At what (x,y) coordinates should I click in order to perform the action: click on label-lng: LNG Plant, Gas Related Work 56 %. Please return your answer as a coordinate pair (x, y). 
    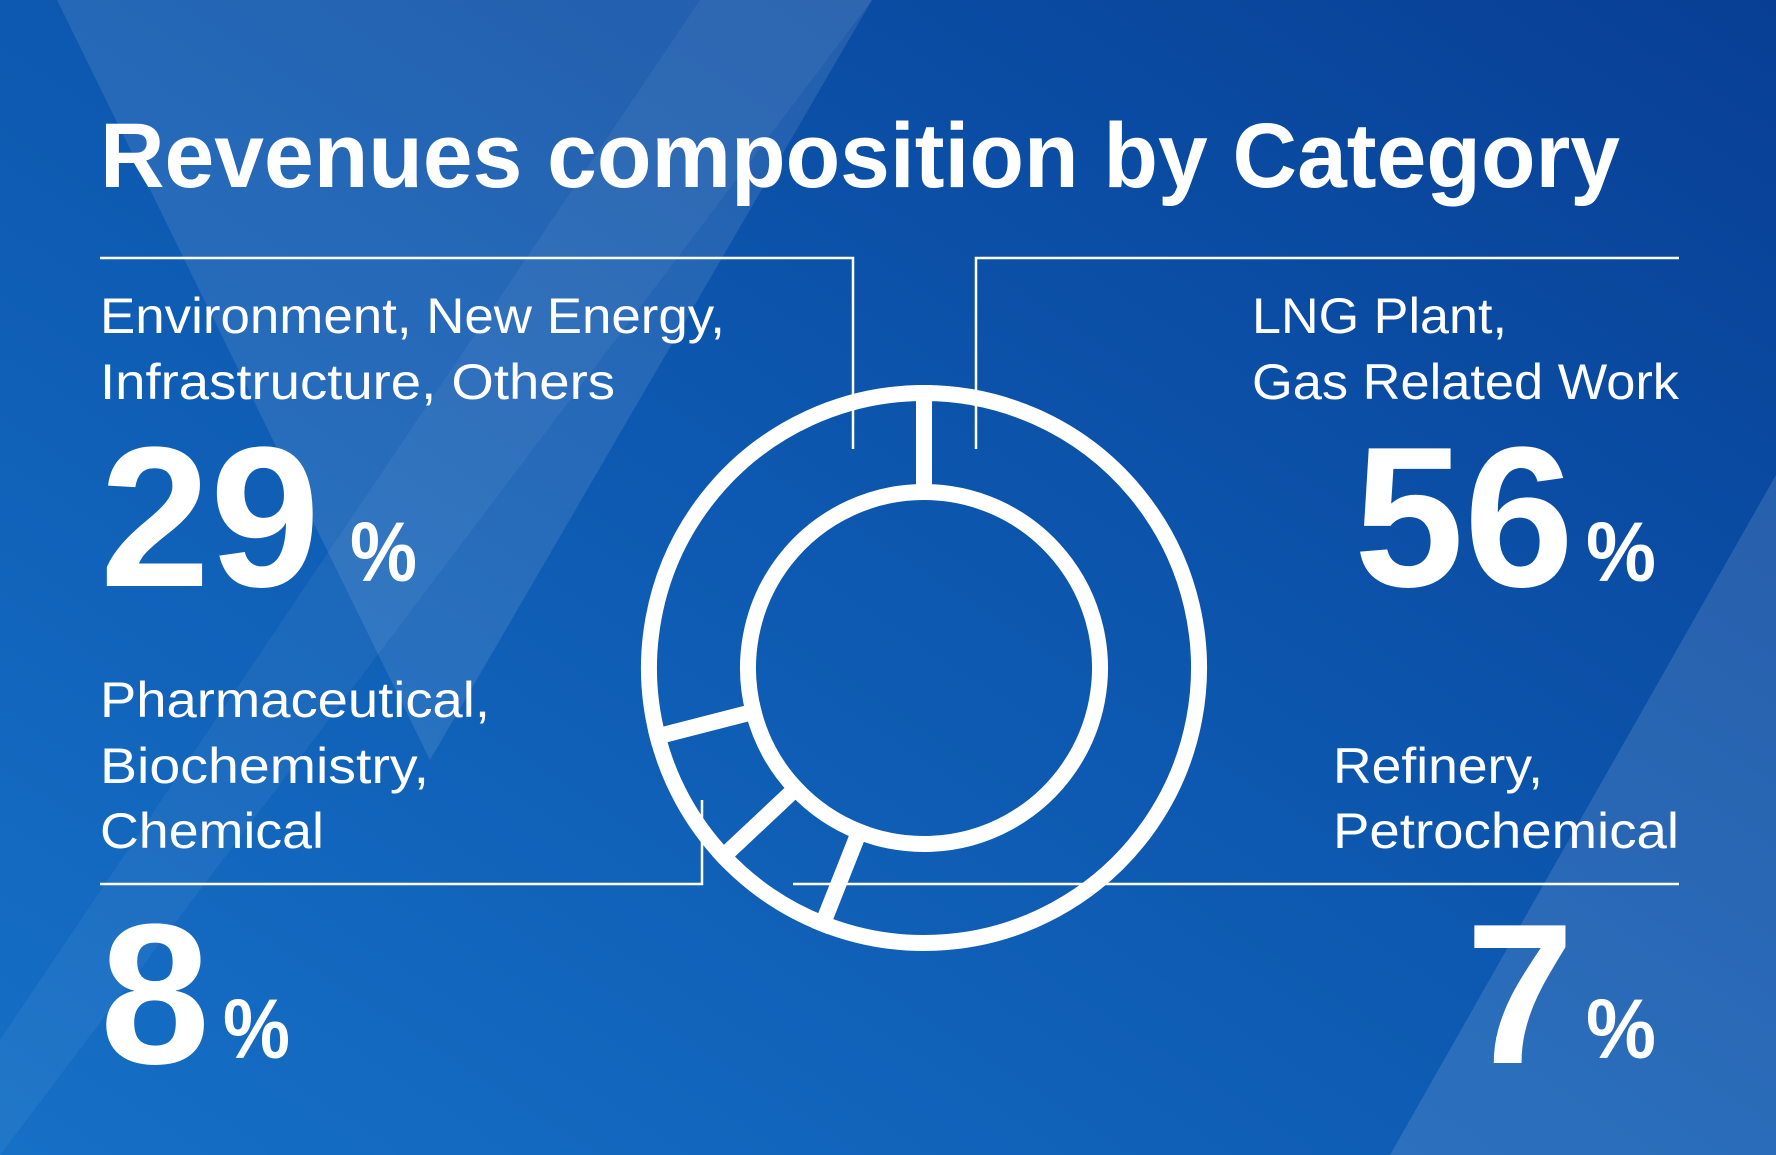
    Looking at the image, I should click on (1466, 458).